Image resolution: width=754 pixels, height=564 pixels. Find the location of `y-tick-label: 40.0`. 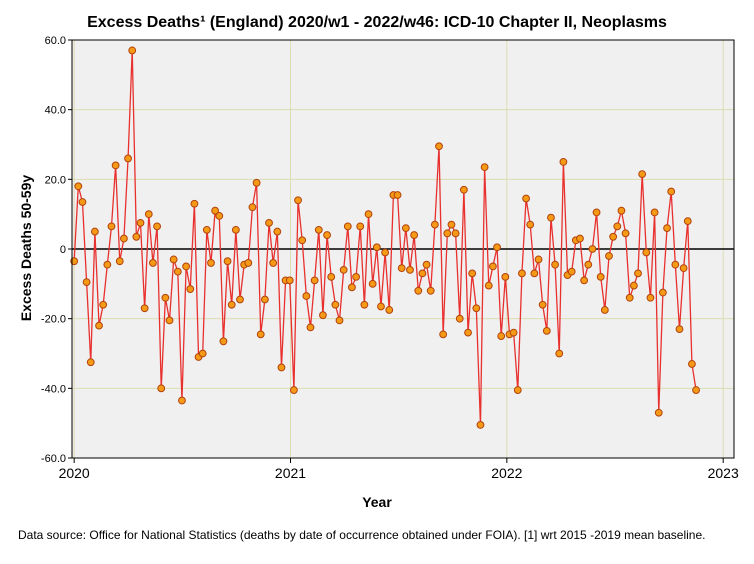

y-tick-label: 40.0 is located at coordinates (55, 111).